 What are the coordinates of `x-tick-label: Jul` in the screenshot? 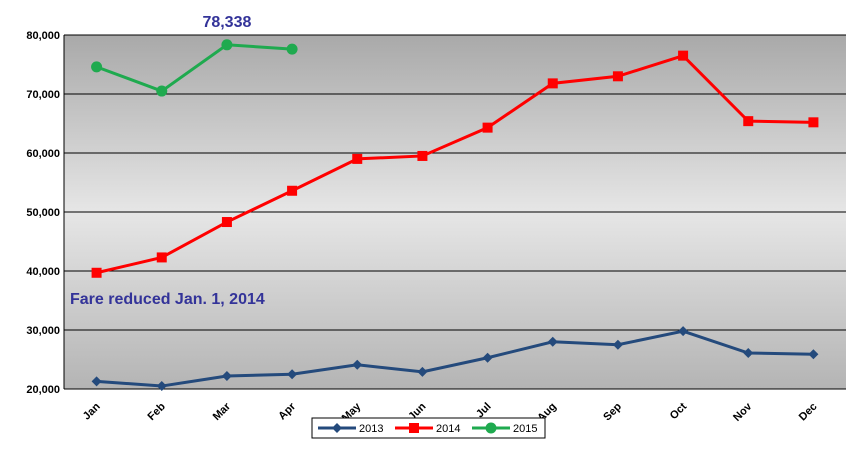 It's located at (484, 411).